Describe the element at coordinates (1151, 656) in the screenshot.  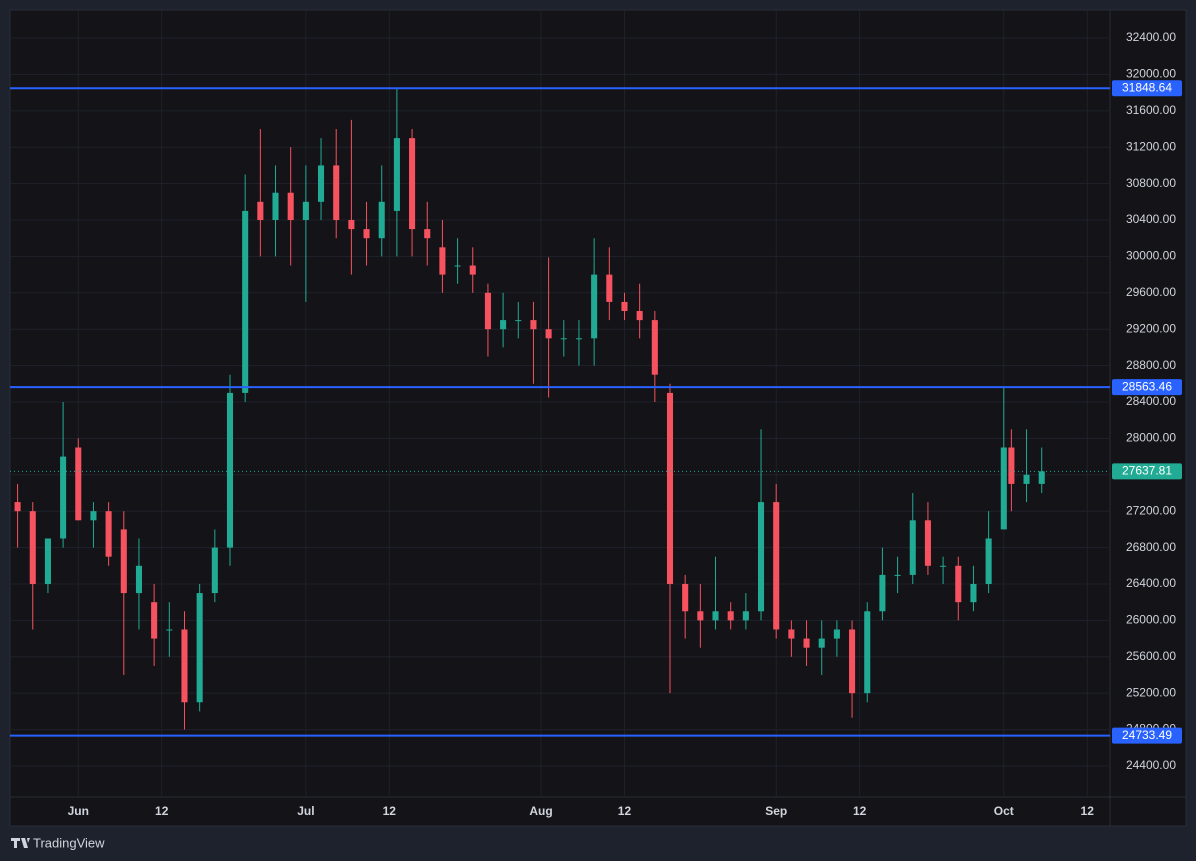
I see `y-tick-label: 25600.00` at that location.